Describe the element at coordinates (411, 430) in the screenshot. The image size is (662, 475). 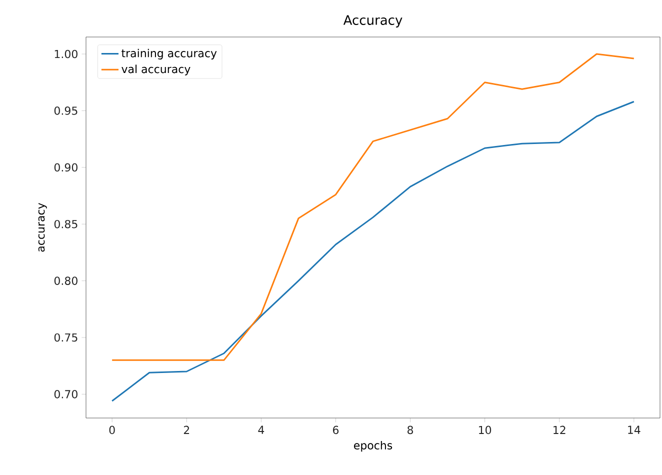
I see `x-tick-label: 8` at that location.